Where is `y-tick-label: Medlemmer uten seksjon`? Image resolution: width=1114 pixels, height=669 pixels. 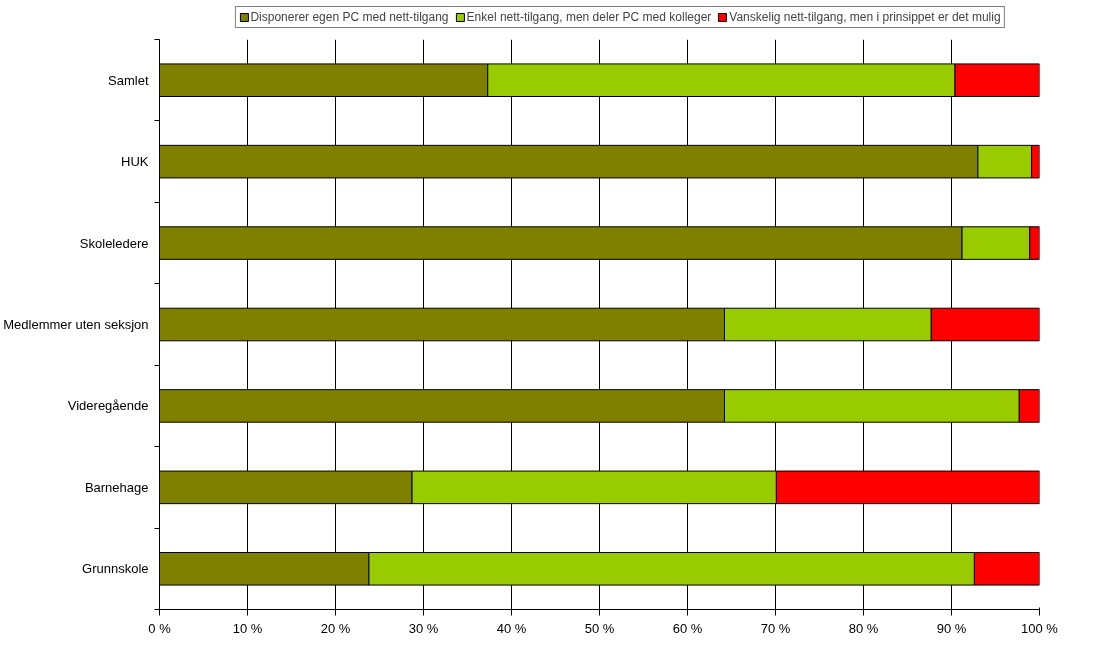 y-tick-label: Medlemmer uten seksjon is located at coordinates (76, 324).